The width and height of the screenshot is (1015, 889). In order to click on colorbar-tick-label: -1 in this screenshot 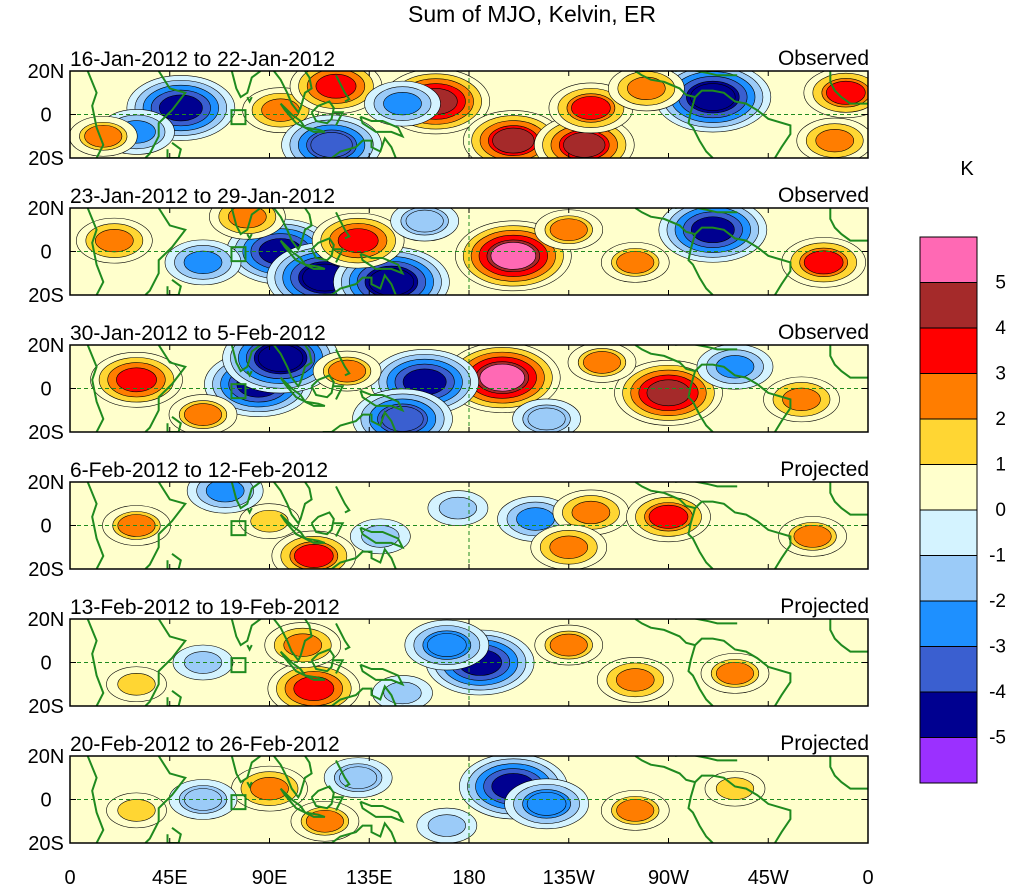, I will do `click(997, 556)`.